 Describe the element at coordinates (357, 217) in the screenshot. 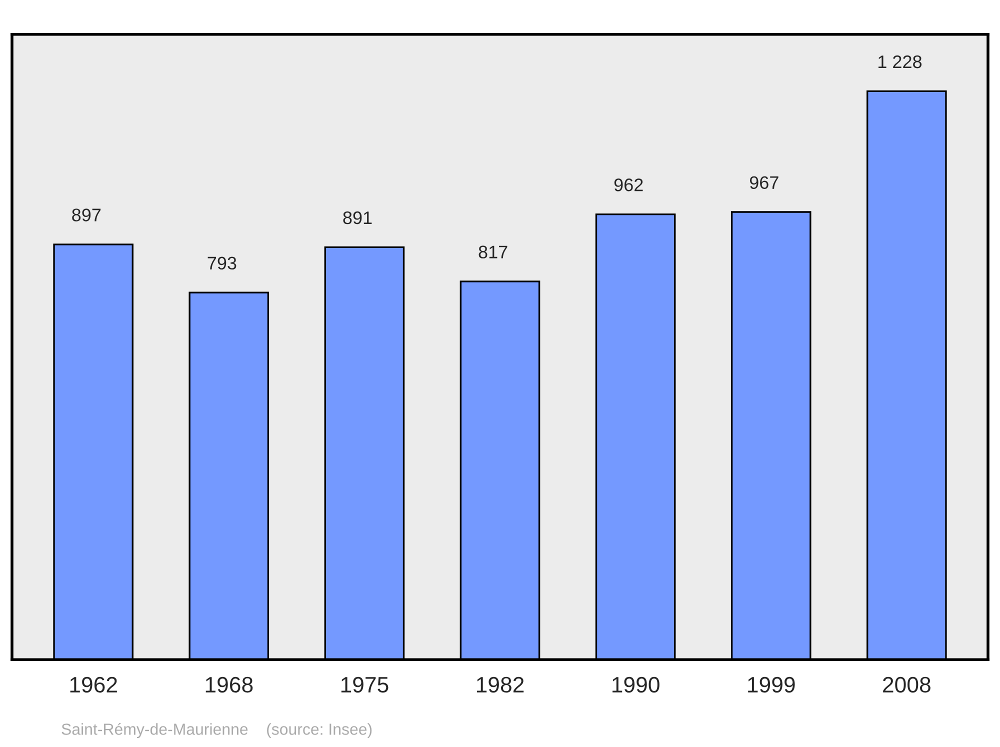

I see `data-label: 891` at that location.